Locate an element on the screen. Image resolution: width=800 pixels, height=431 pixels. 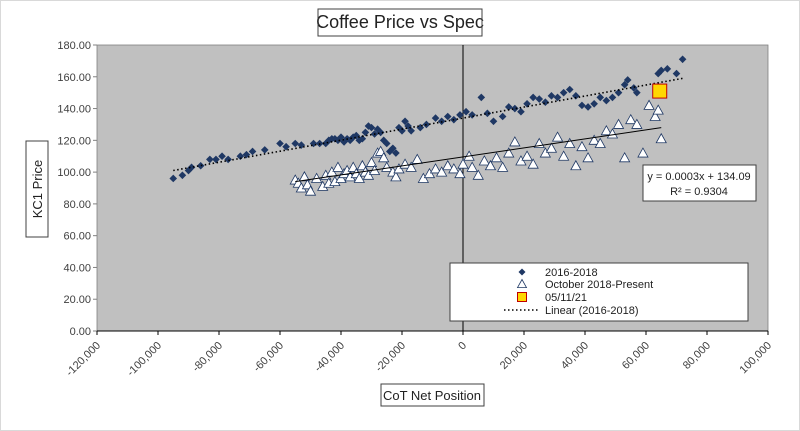
y-axis-label-box is located at coordinates (37, 189).